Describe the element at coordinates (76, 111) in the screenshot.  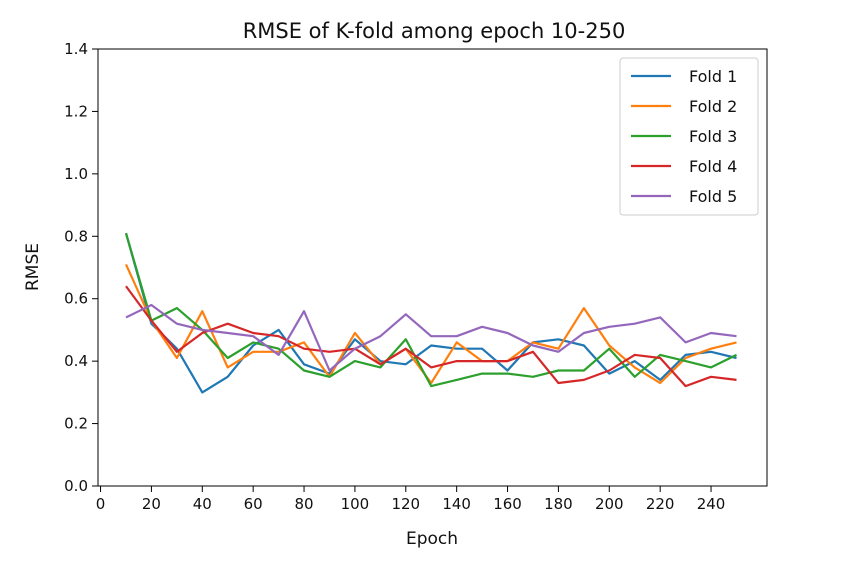
I see `y-tick-label: 1.2` at that location.